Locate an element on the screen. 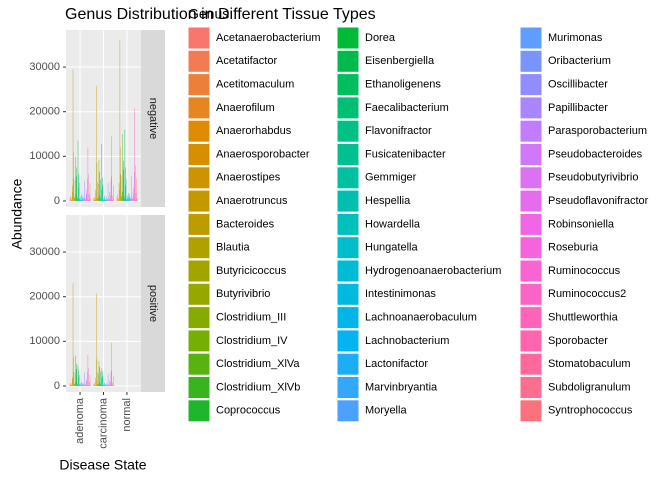 The height and width of the screenshot is (480, 672). y-axis-title: Abundance is located at coordinates (17, 213).